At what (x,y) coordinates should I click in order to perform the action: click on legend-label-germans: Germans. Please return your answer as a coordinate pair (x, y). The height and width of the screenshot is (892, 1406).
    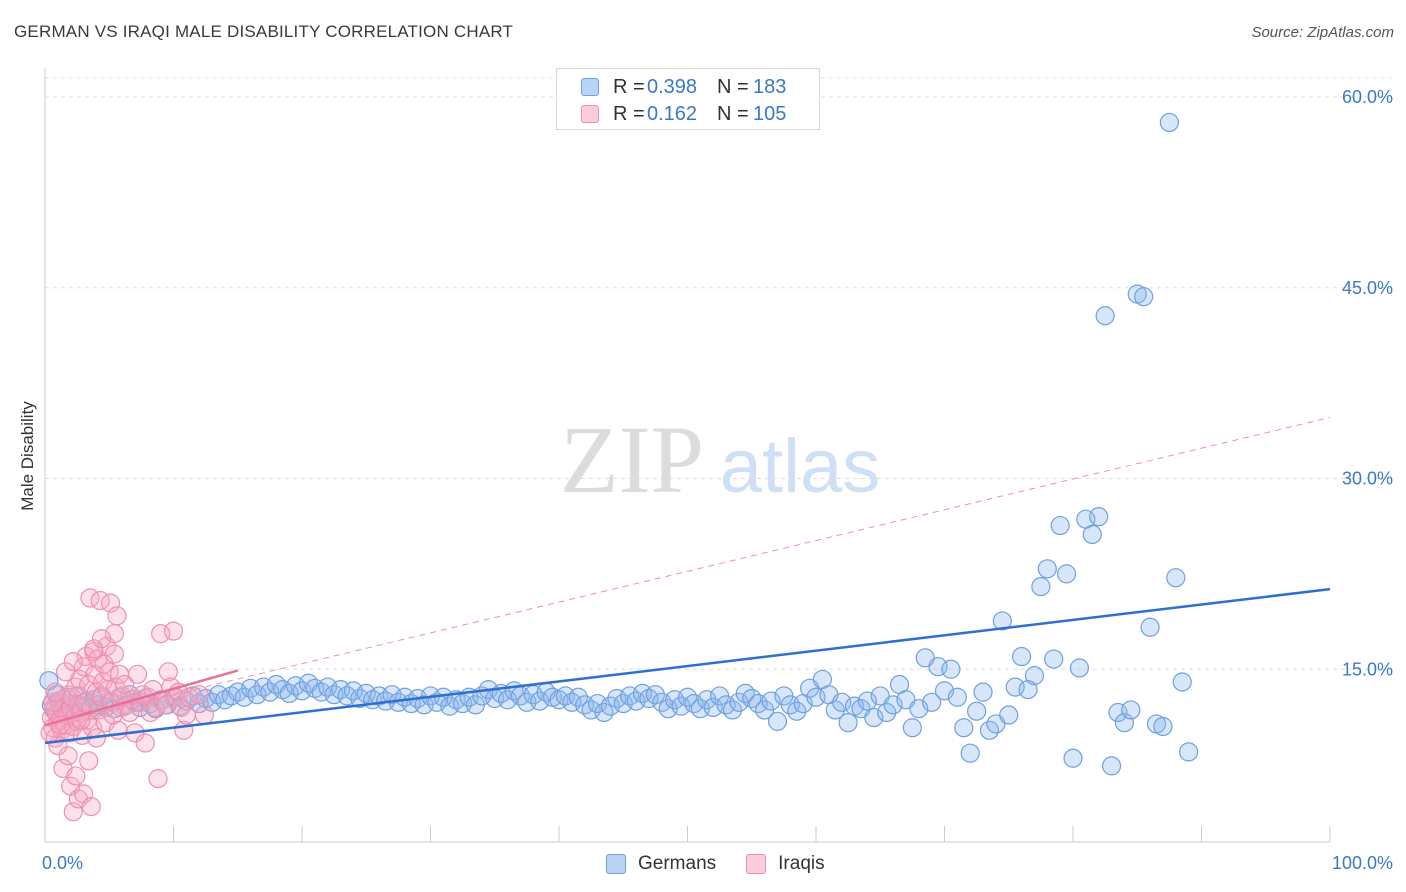
    Looking at the image, I should click on (677, 863).